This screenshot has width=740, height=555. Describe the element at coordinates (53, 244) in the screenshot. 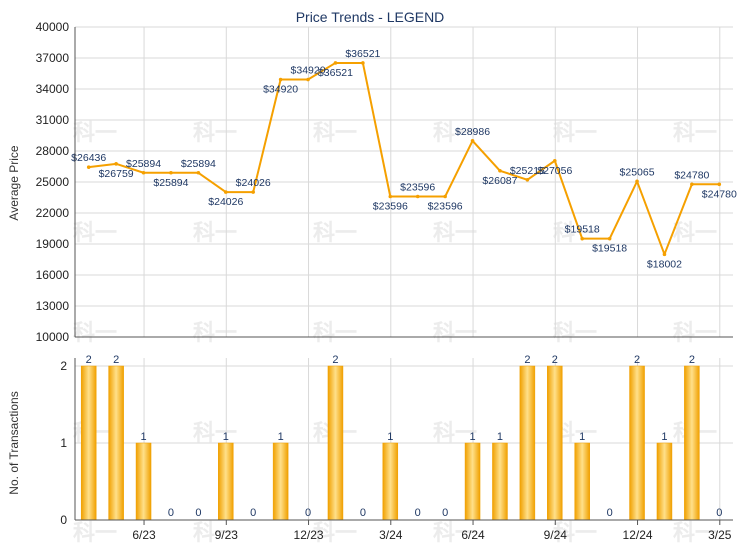

I see `price-y-tick-label: 19000` at that location.